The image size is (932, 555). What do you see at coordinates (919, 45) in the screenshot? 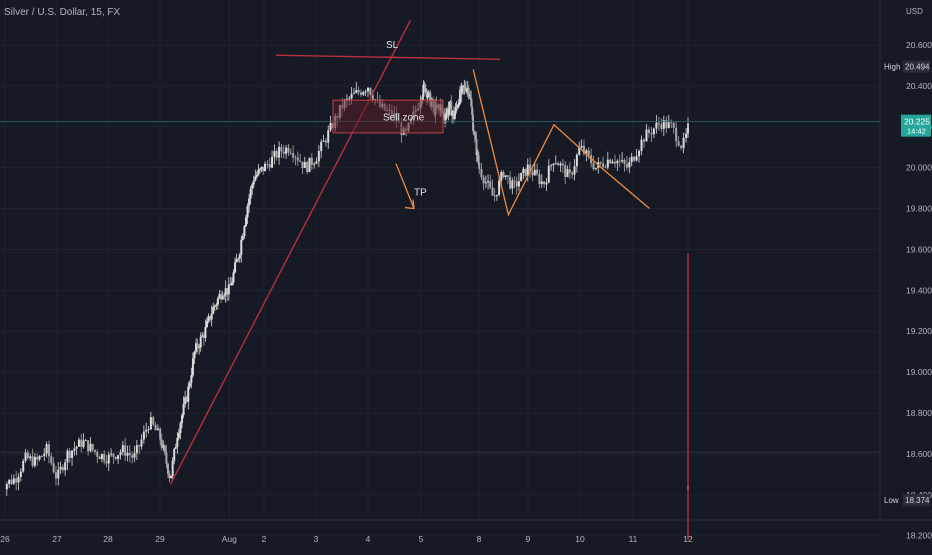
I see `price-tick-label: 20.600` at bounding box center [919, 45].